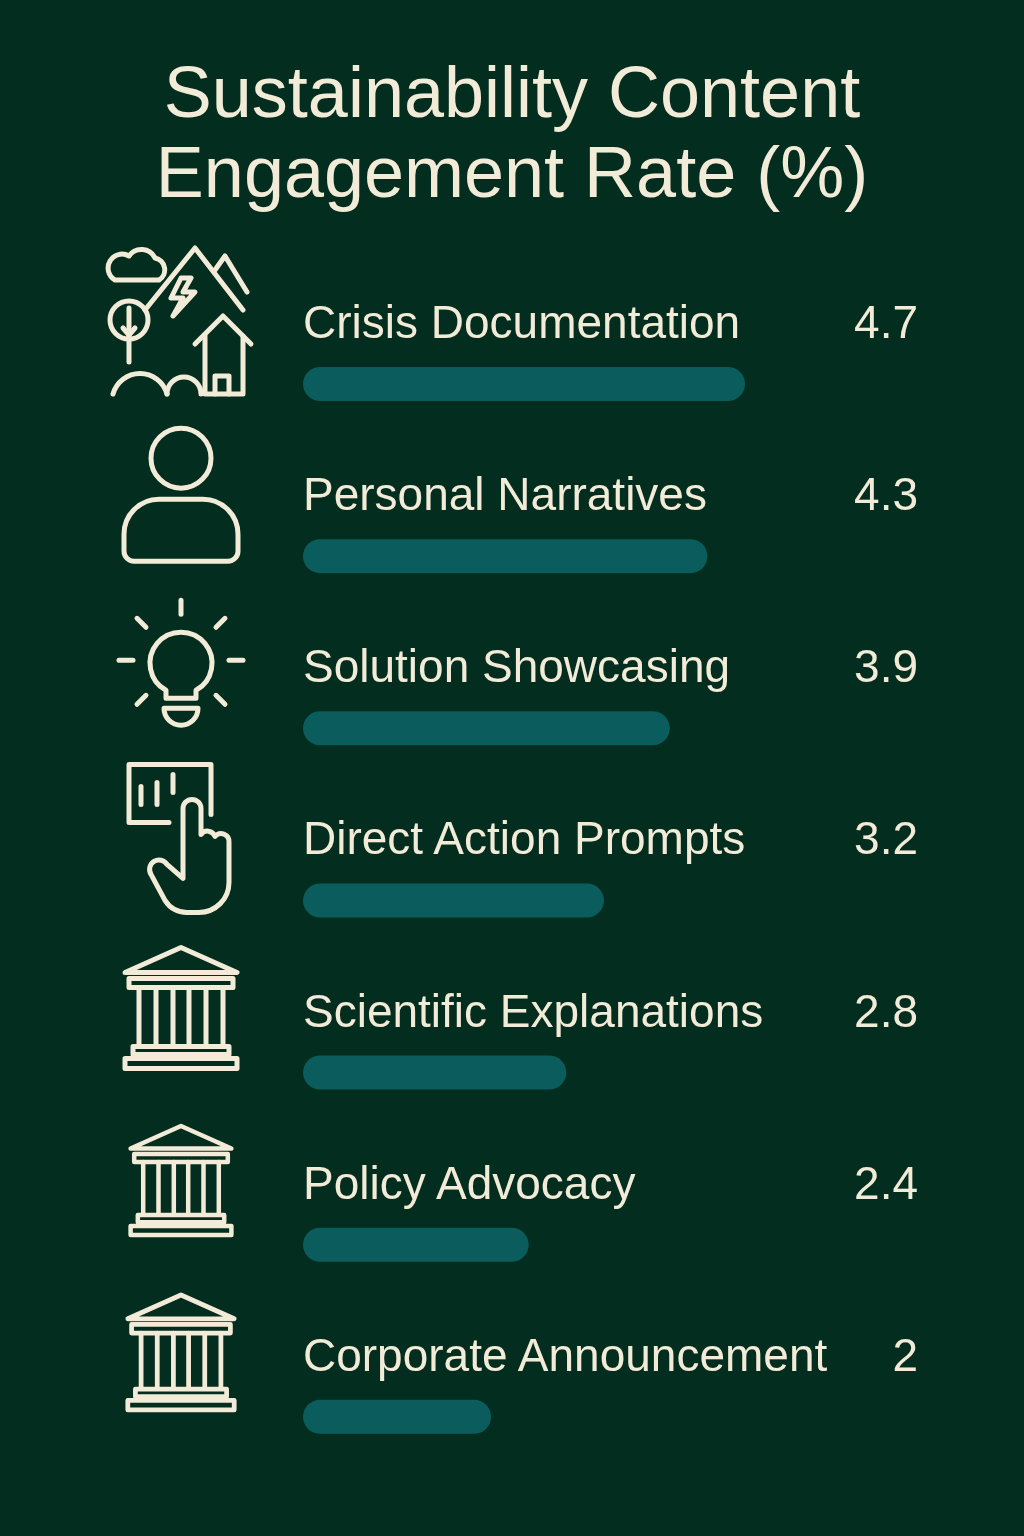 Image resolution: width=1024 pixels, height=1536 pixels. I want to click on data-label: 2.8, so click(886, 1010).